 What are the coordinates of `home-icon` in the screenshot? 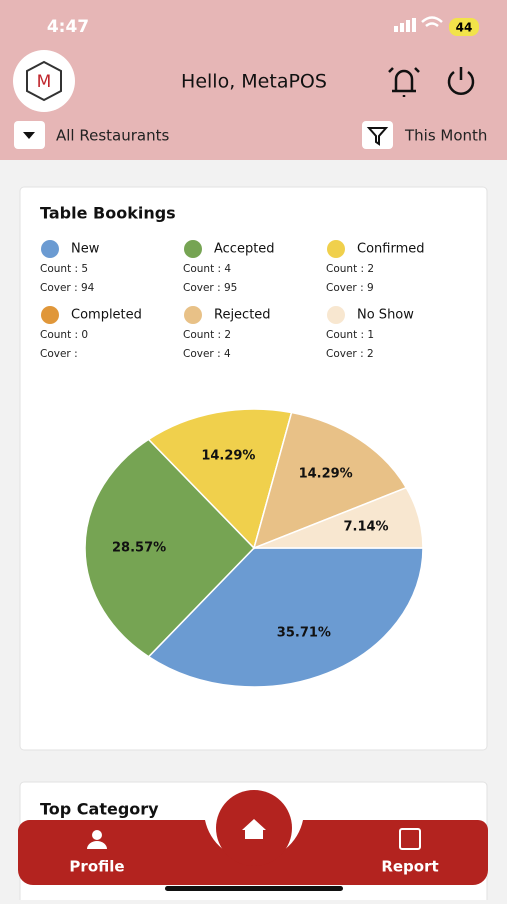 It's located at (254, 829).